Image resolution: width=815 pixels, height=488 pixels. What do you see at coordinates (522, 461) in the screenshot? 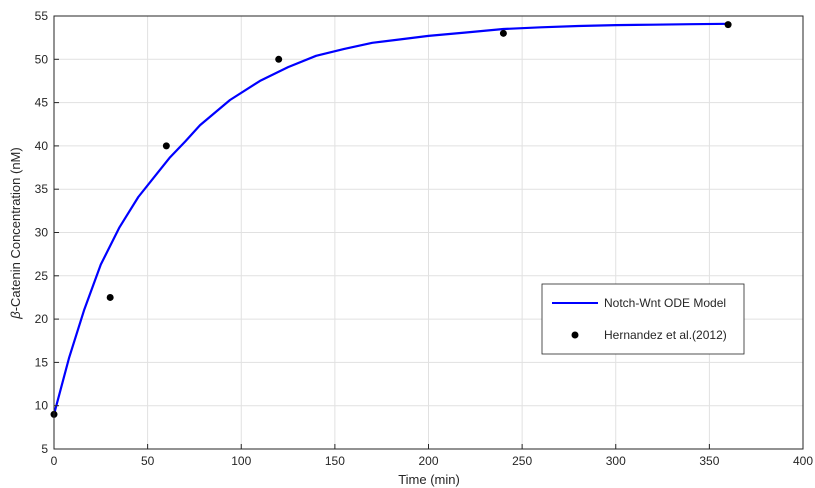
I see `x-tick-label: 250` at bounding box center [522, 461].